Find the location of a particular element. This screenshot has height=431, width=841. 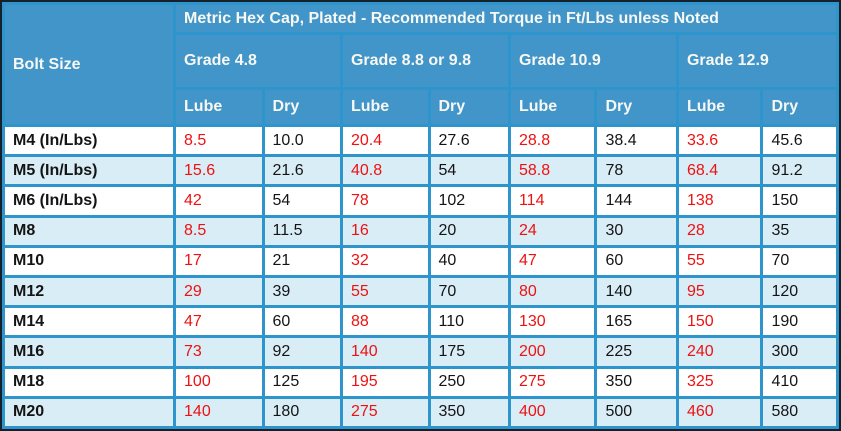

dry-value-cell: 39 is located at coordinates (302, 291).